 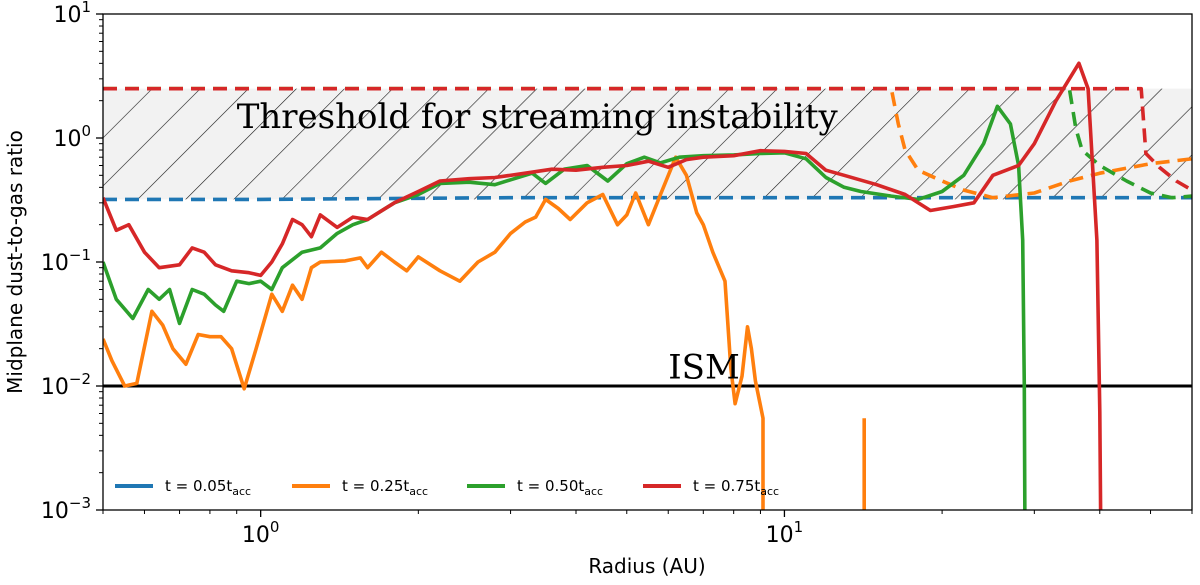 I want to click on y-tick-label: 10⁻¹, so click(x=66, y=261).